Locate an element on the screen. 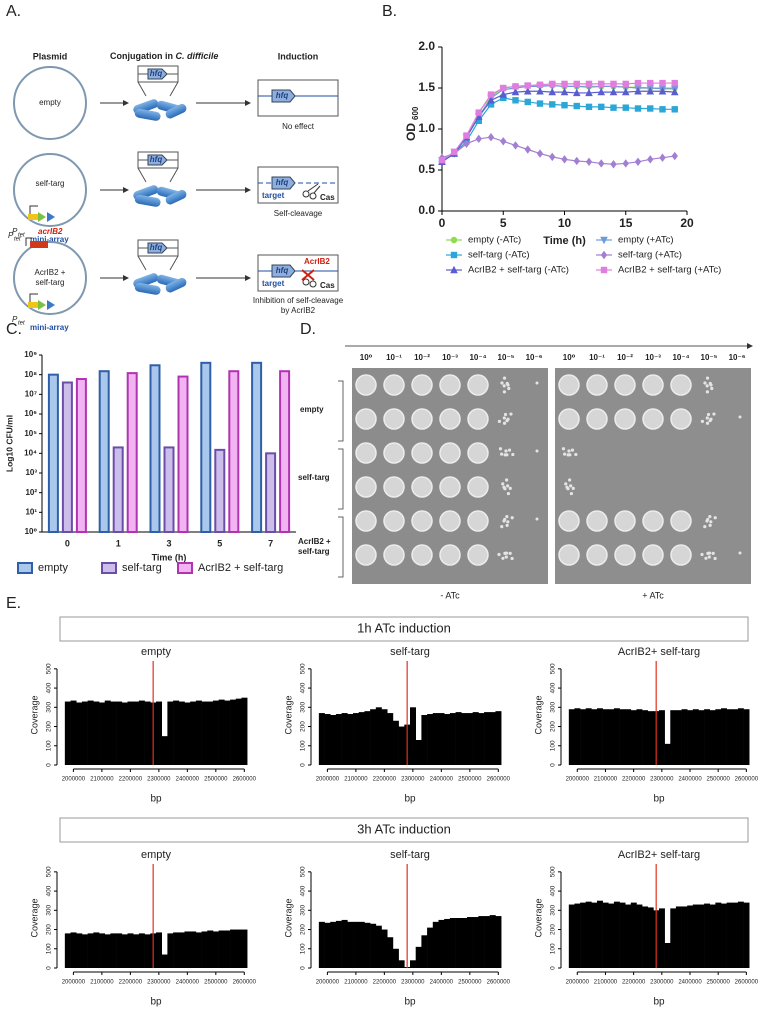 The image size is (761, 1034). row-label: AcrIB2 + is located at coordinates (314, 541).